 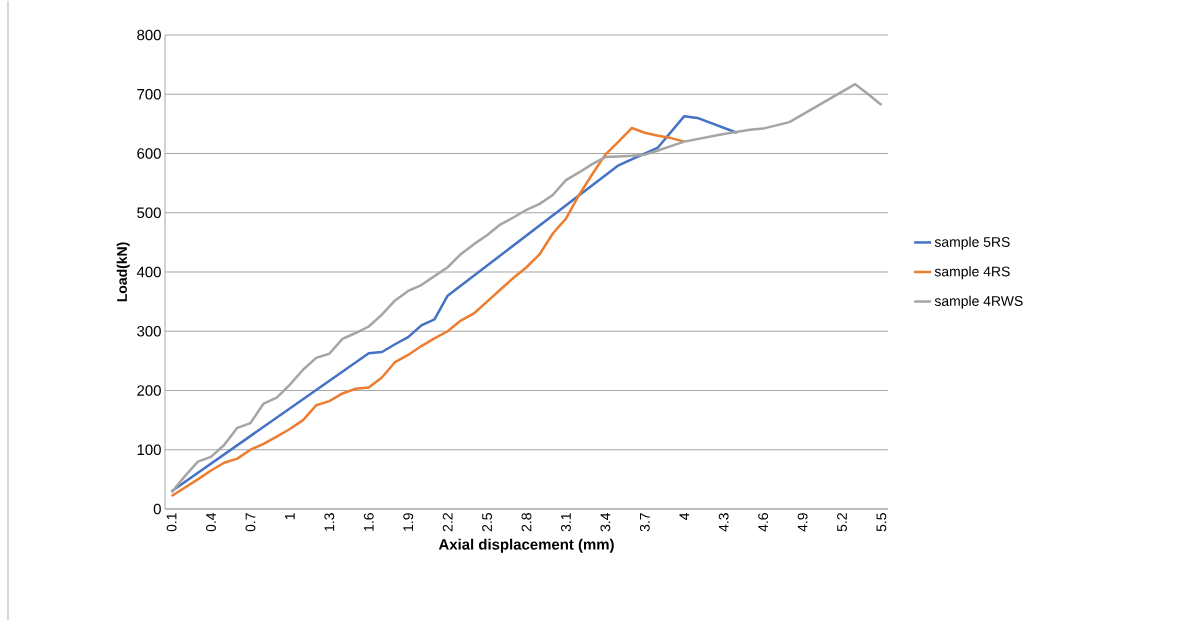 I want to click on x-tick-label: 1, so click(x=290, y=516).